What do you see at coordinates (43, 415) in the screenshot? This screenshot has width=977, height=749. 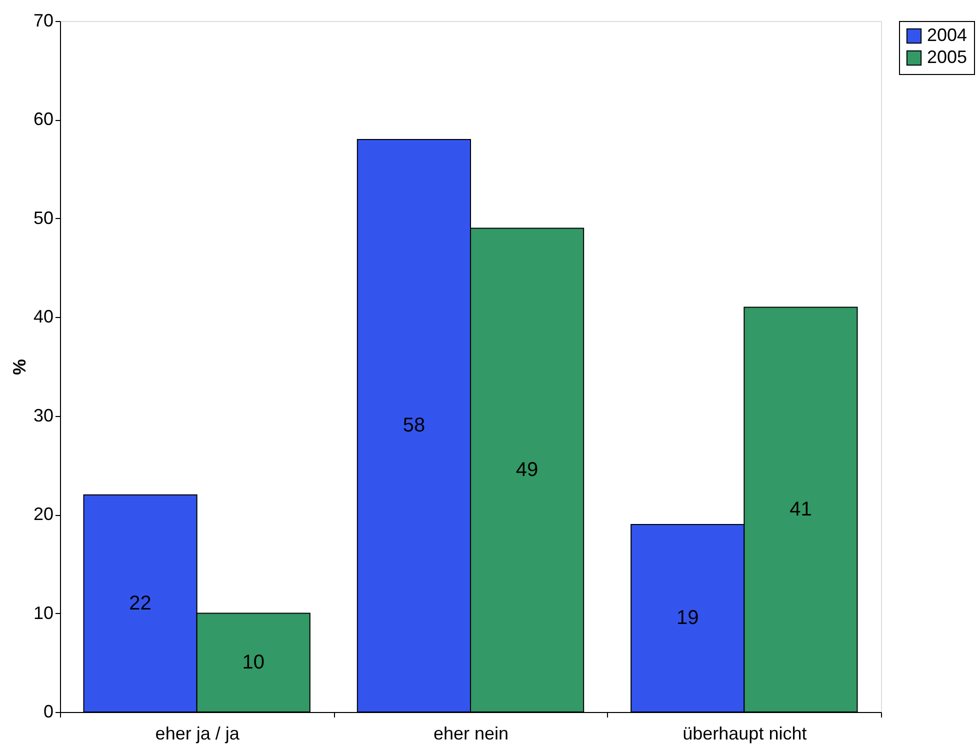 I see `y-tick-label: 30` at bounding box center [43, 415].